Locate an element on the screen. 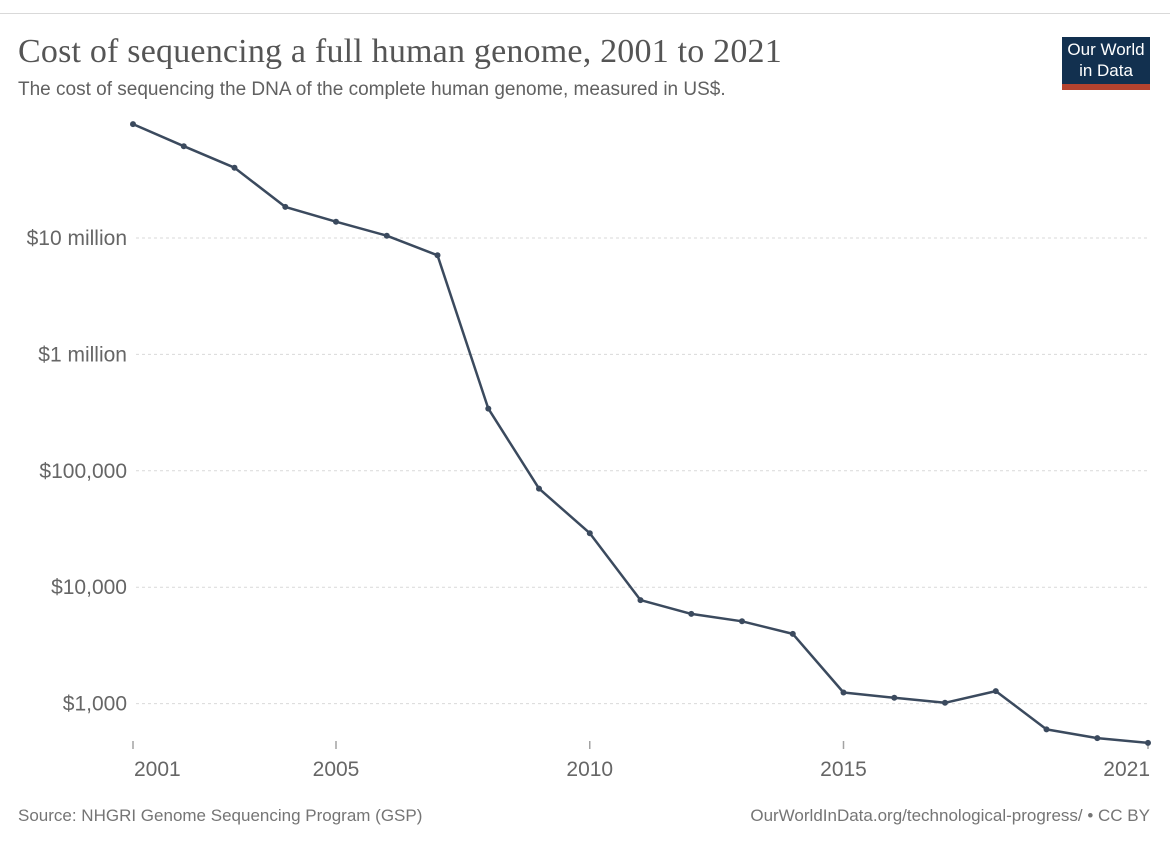  data-point-2004 is located at coordinates (285, 206).